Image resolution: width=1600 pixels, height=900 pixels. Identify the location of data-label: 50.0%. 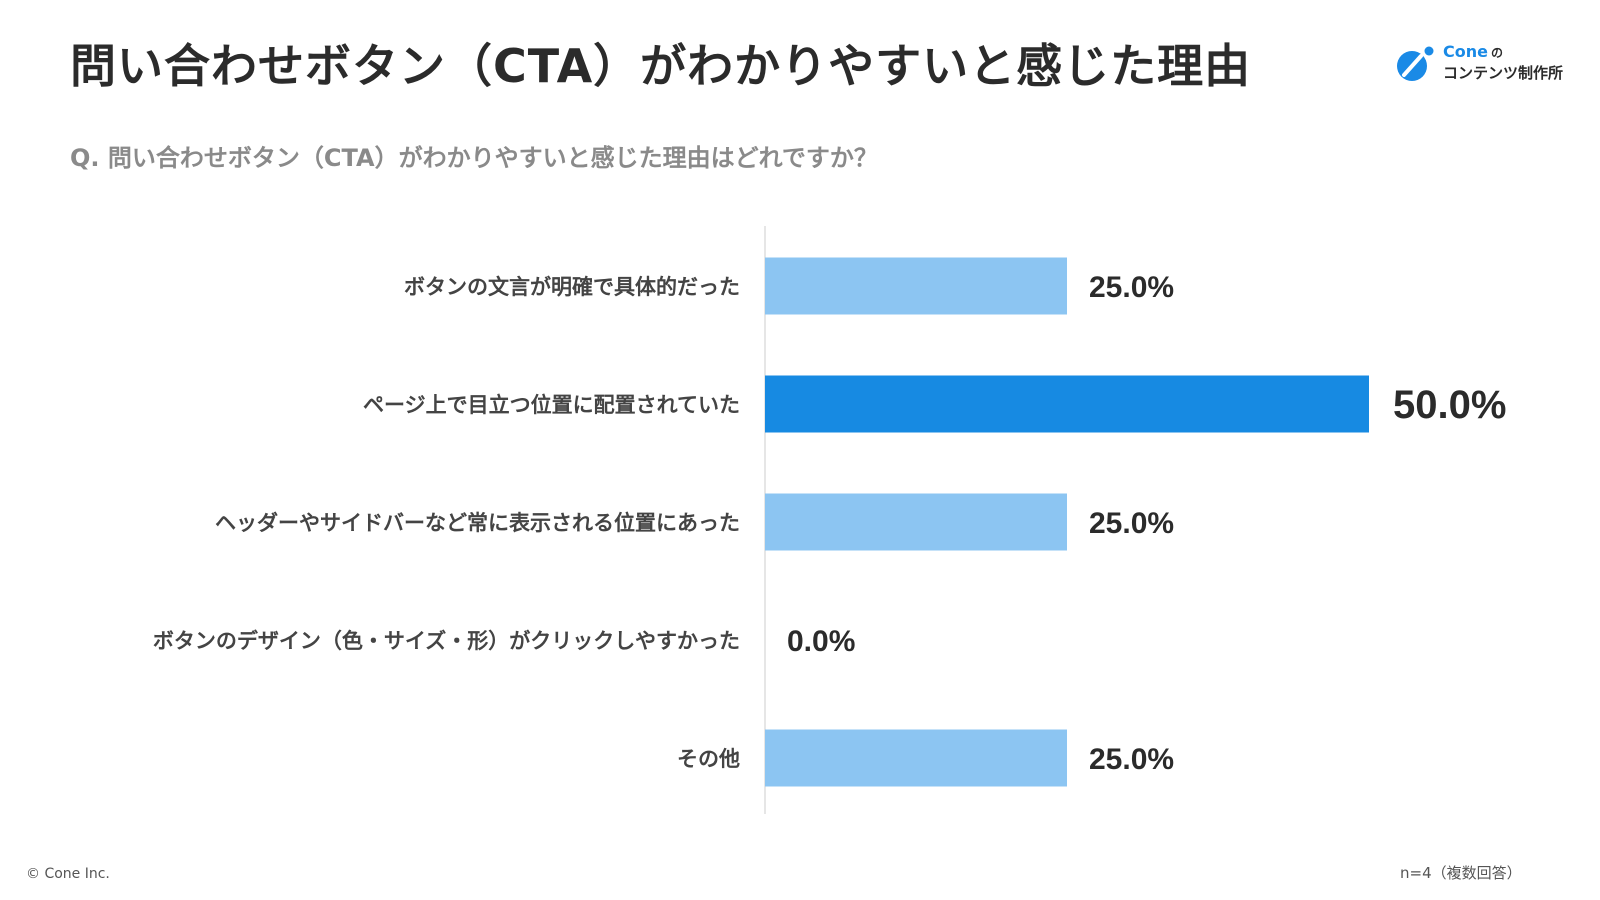
(1449, 405).